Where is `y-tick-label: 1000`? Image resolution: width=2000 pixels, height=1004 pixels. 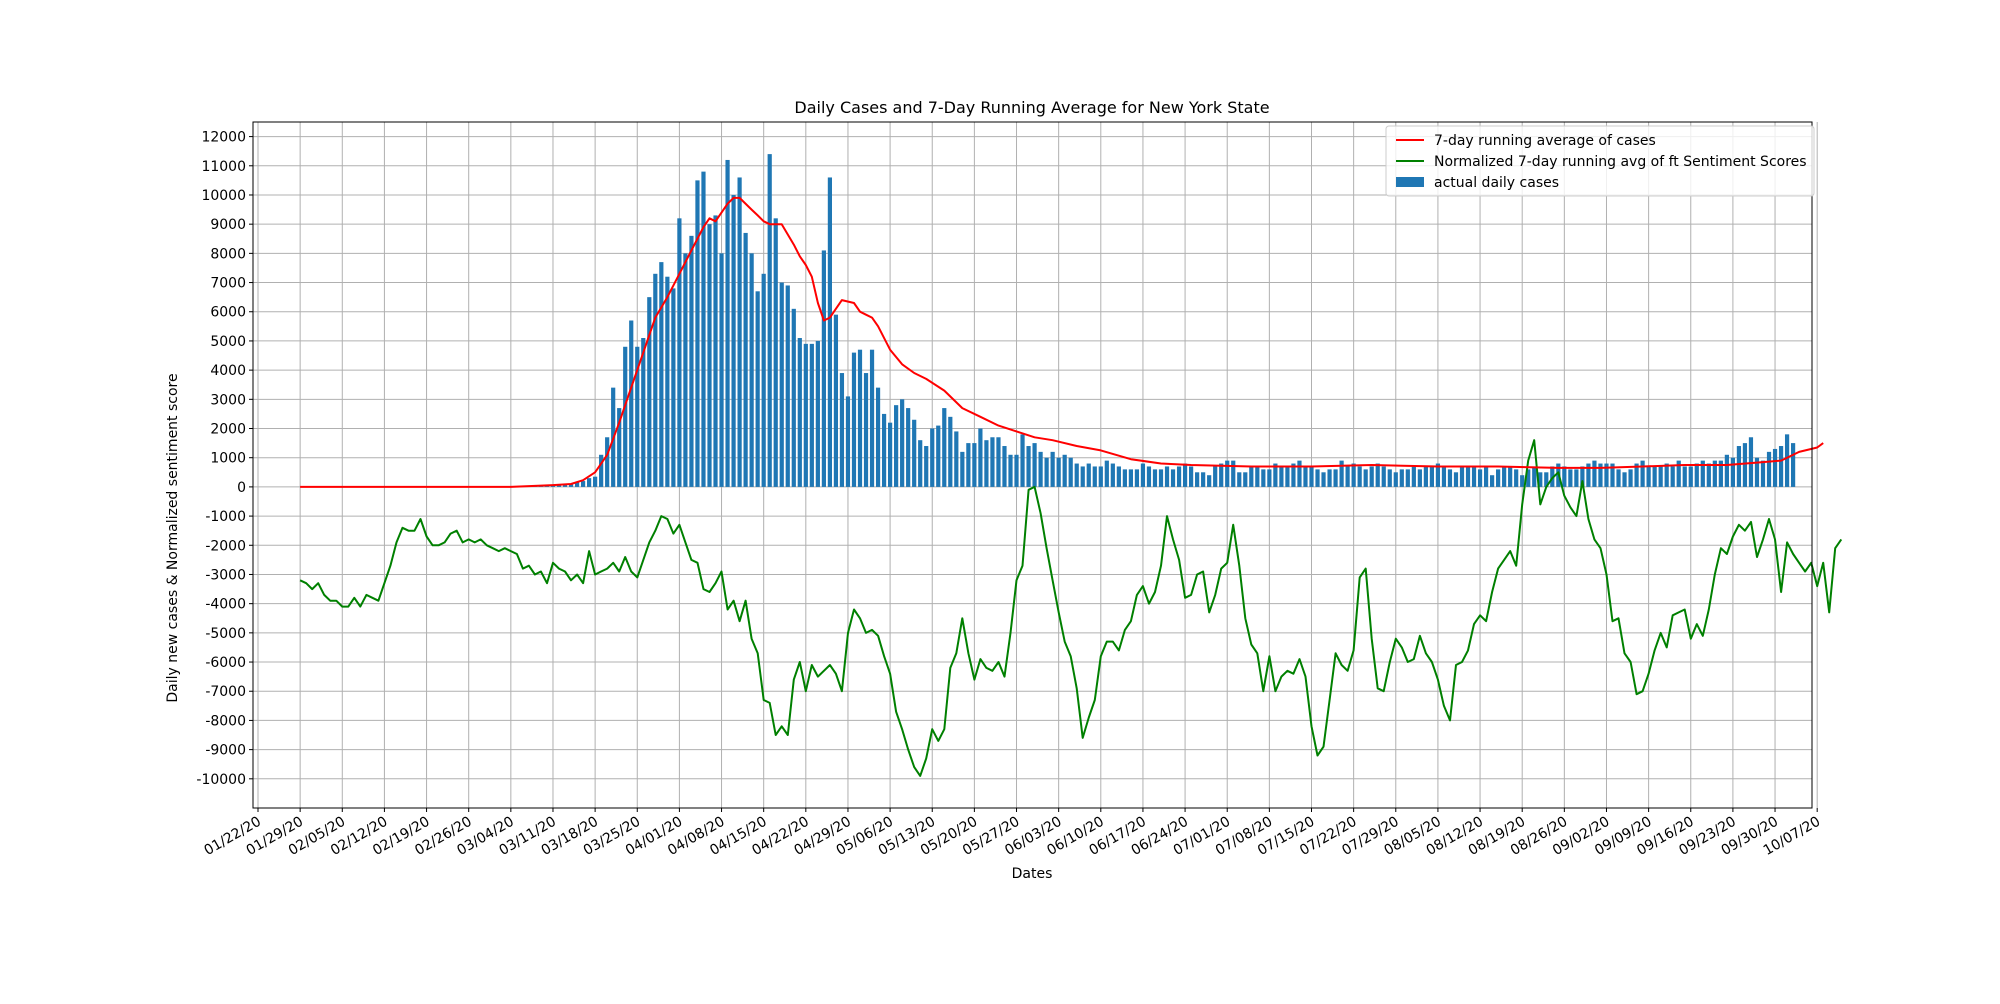
y-tick-label: 1000 is located at coordinates (228, 459).